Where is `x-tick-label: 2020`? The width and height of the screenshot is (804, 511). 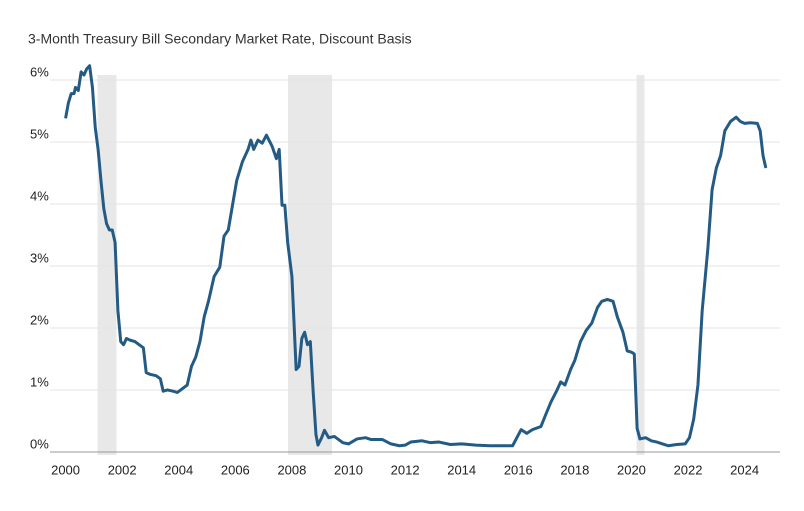 x-tick-label: 2020 is located at coordinates (631, 469).